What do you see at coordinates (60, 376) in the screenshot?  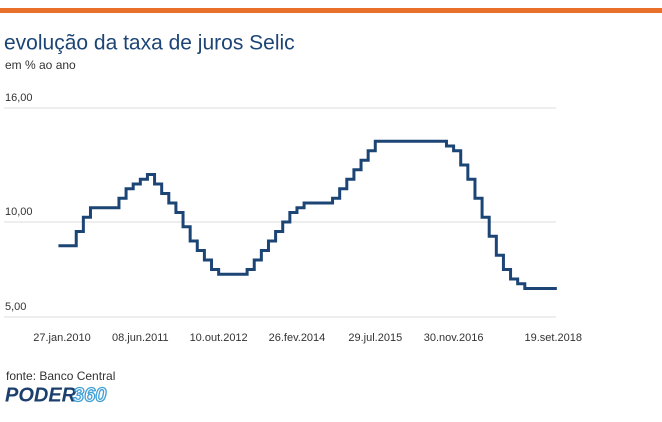 I see `source: fonte: Banco Central` at bounding box center [60, 376].